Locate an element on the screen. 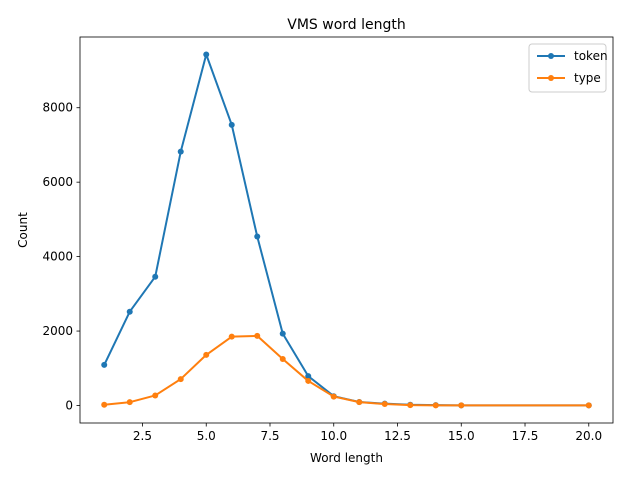 Image resolution: width=640 pixels, height=480 pixels. y-axis-ticks: 0 2000 4000 6000 8000 is located at coordinates (61, 257).